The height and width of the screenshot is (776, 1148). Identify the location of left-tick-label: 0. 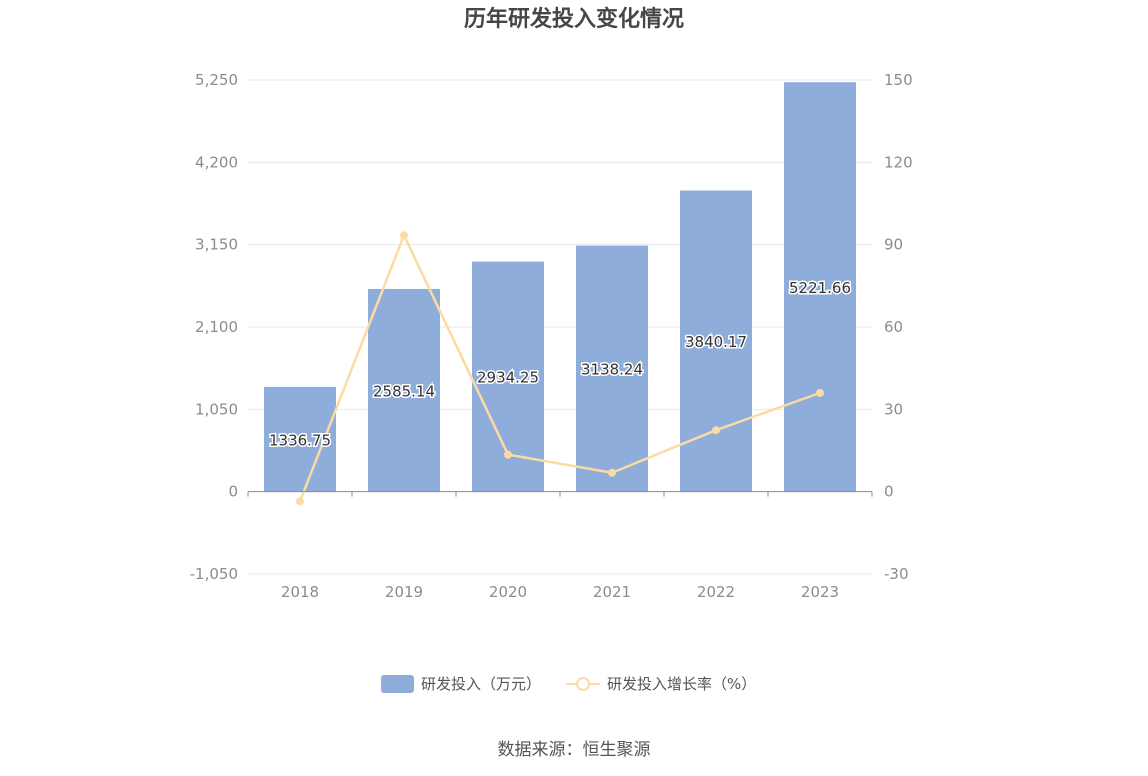
(233, 492).